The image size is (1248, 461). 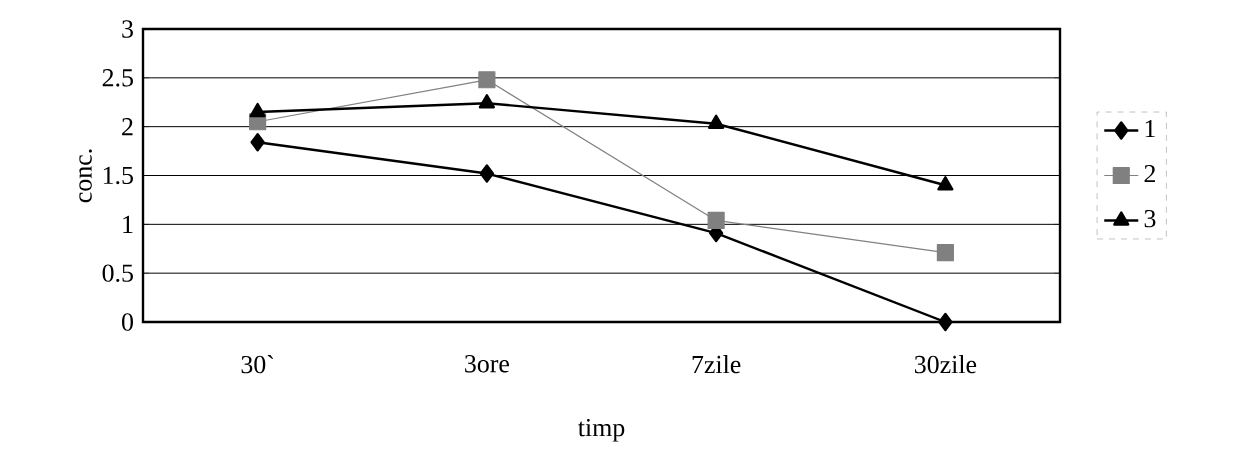 I want to click on x-tick-label: 30zile, so click(x=945, y=364).